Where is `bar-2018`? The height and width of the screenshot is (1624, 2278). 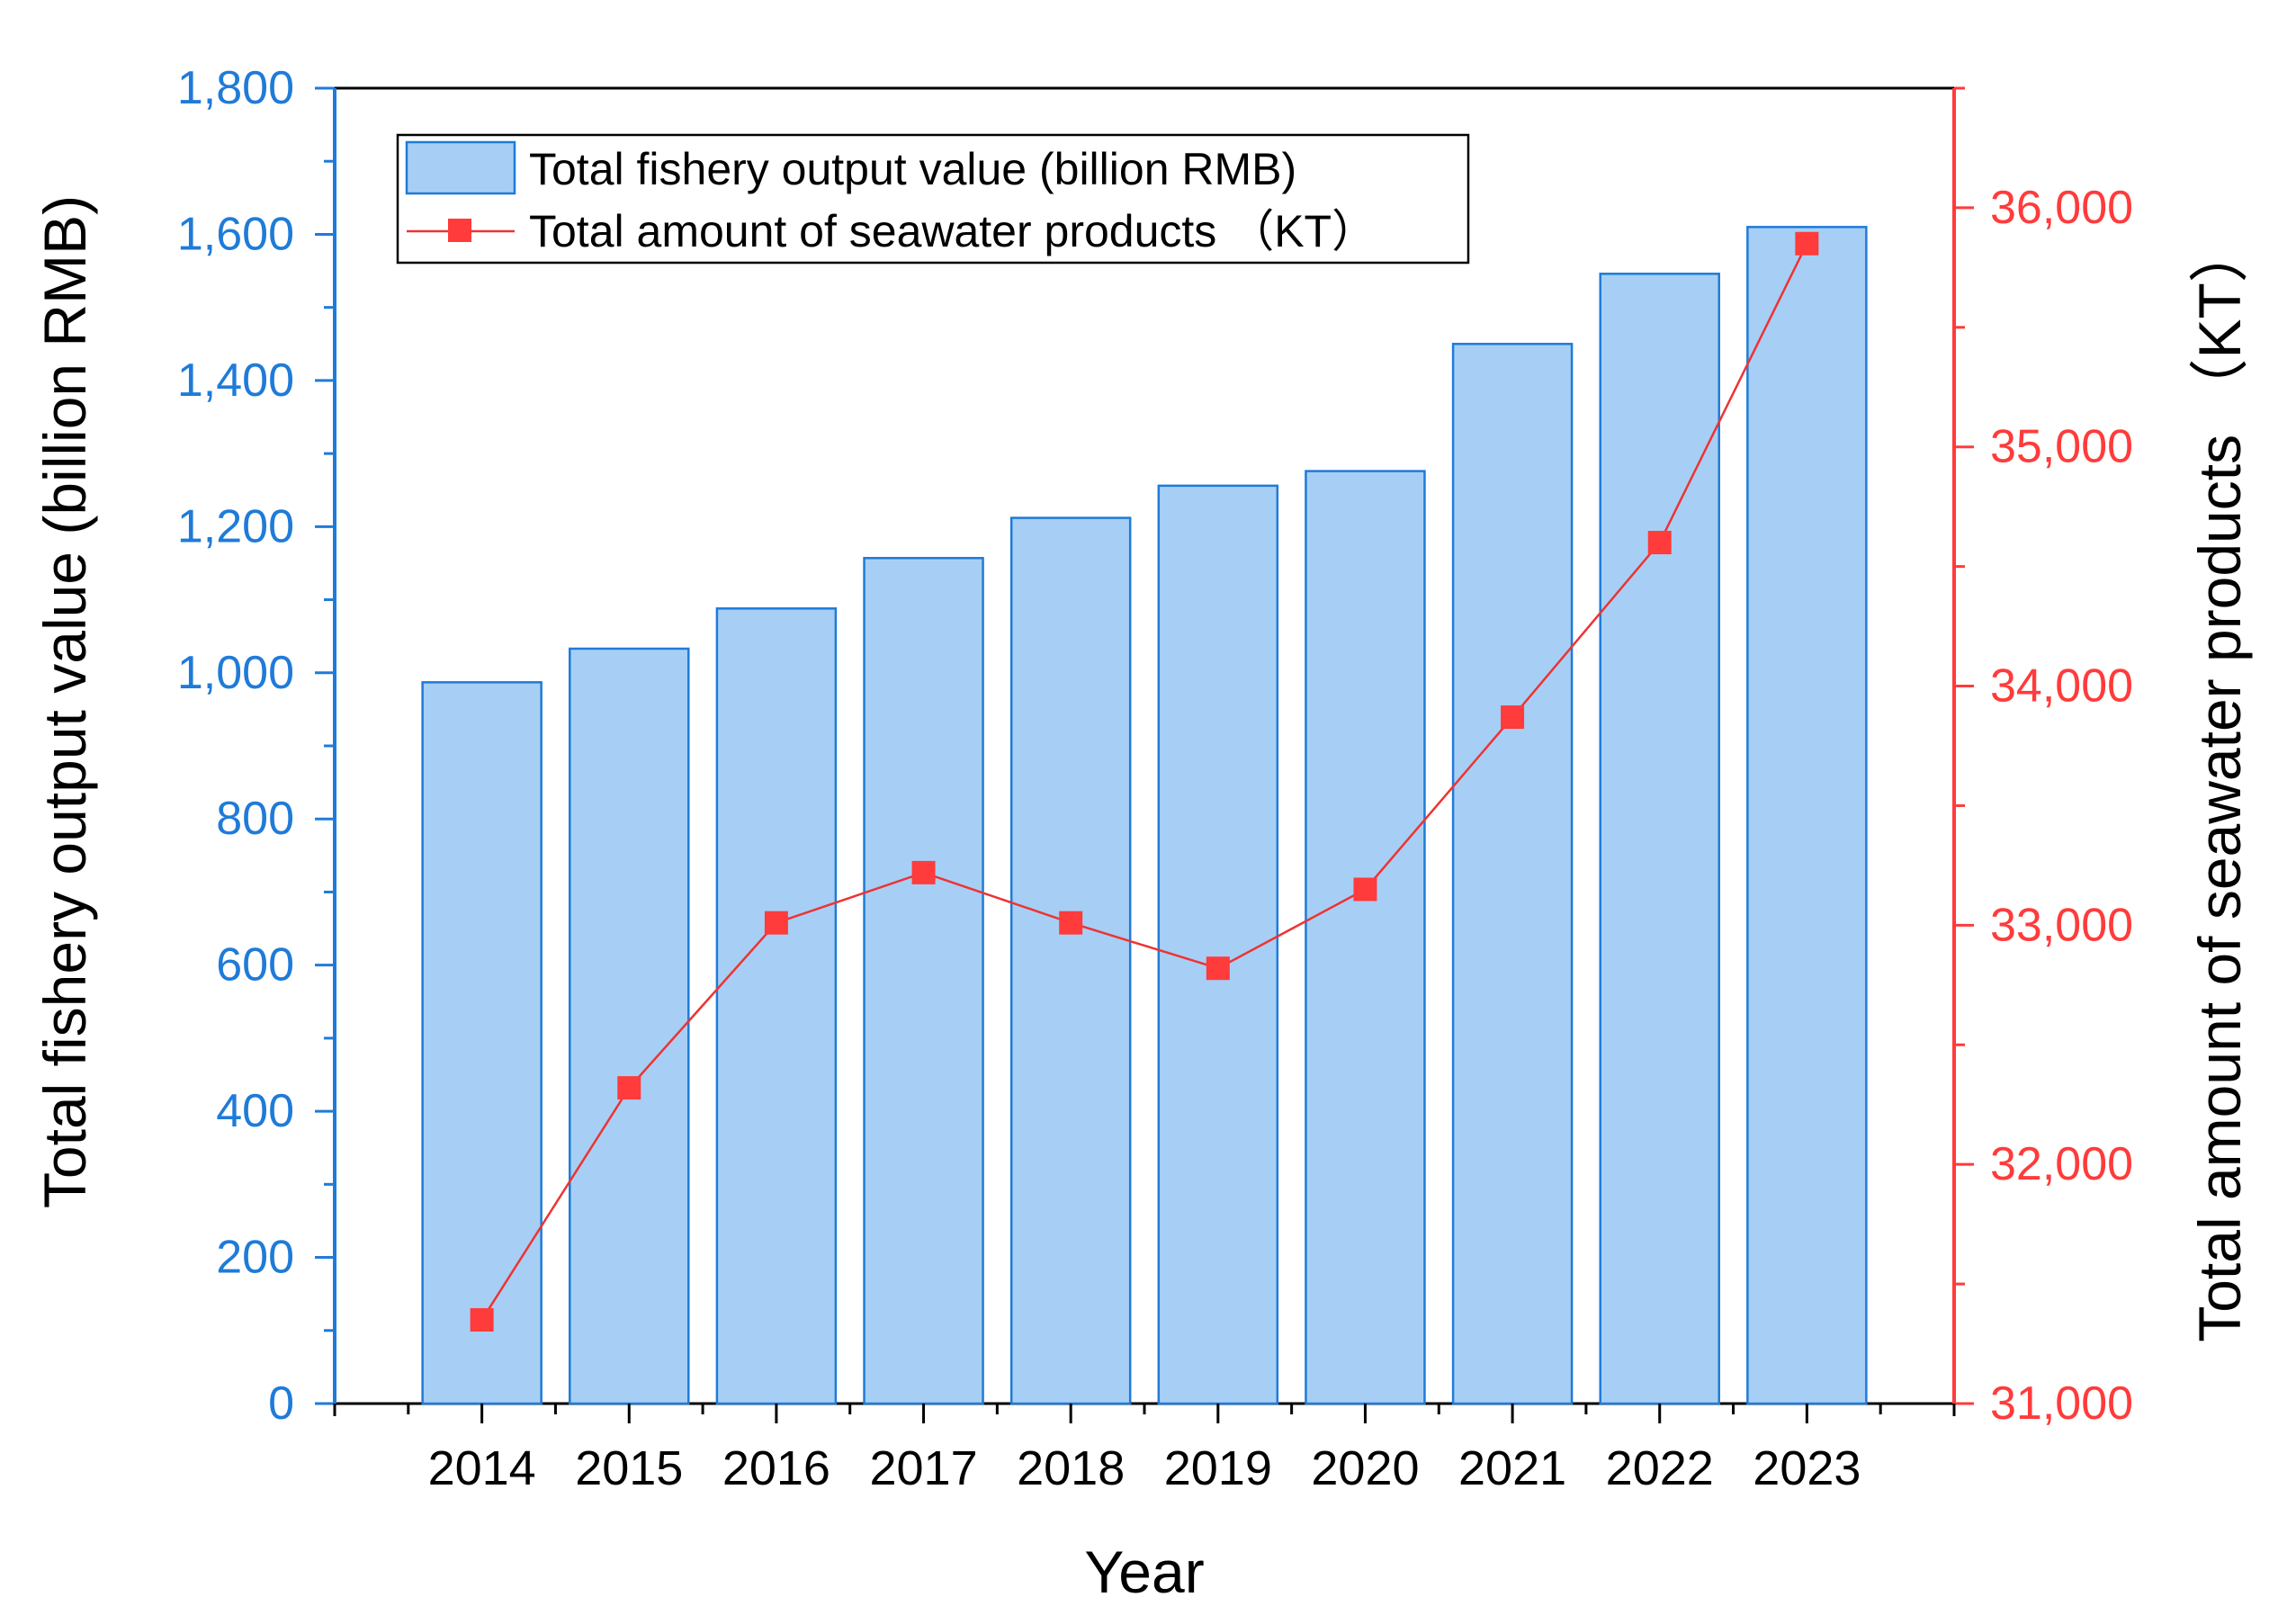
bar-2018 is located at coordinates (1070, 960).